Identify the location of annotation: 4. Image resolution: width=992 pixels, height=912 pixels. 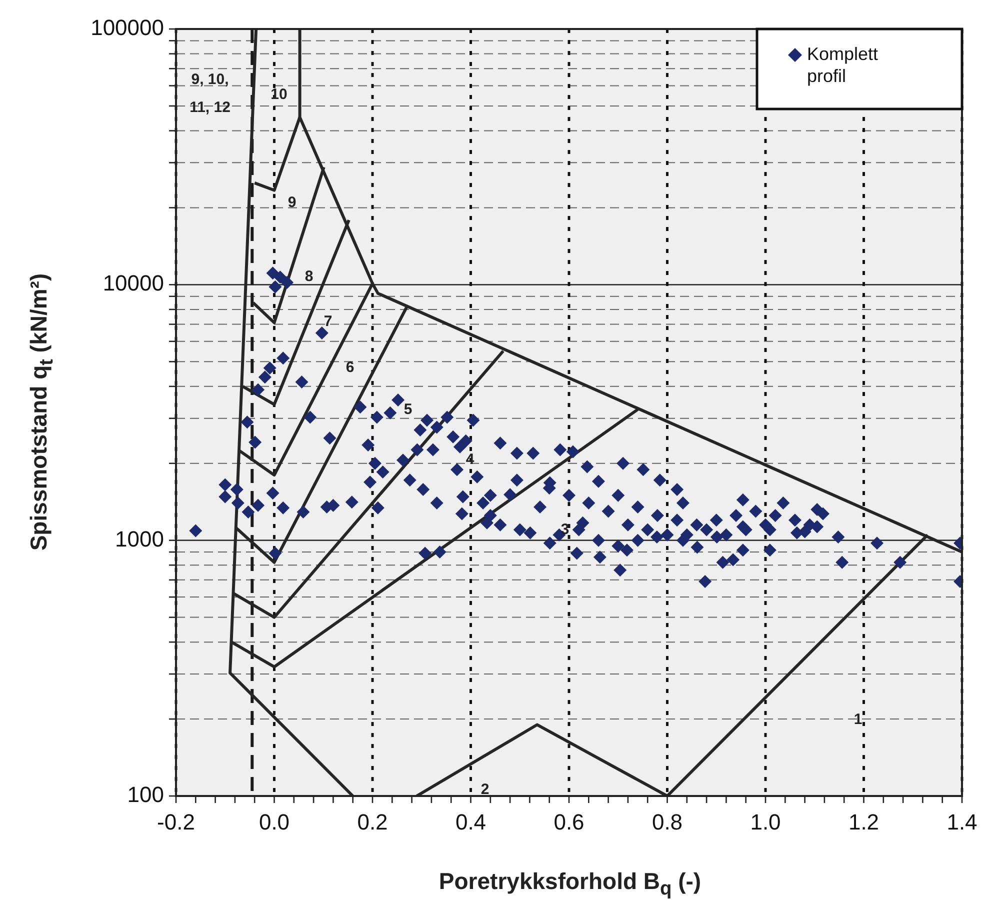
(470, 459).